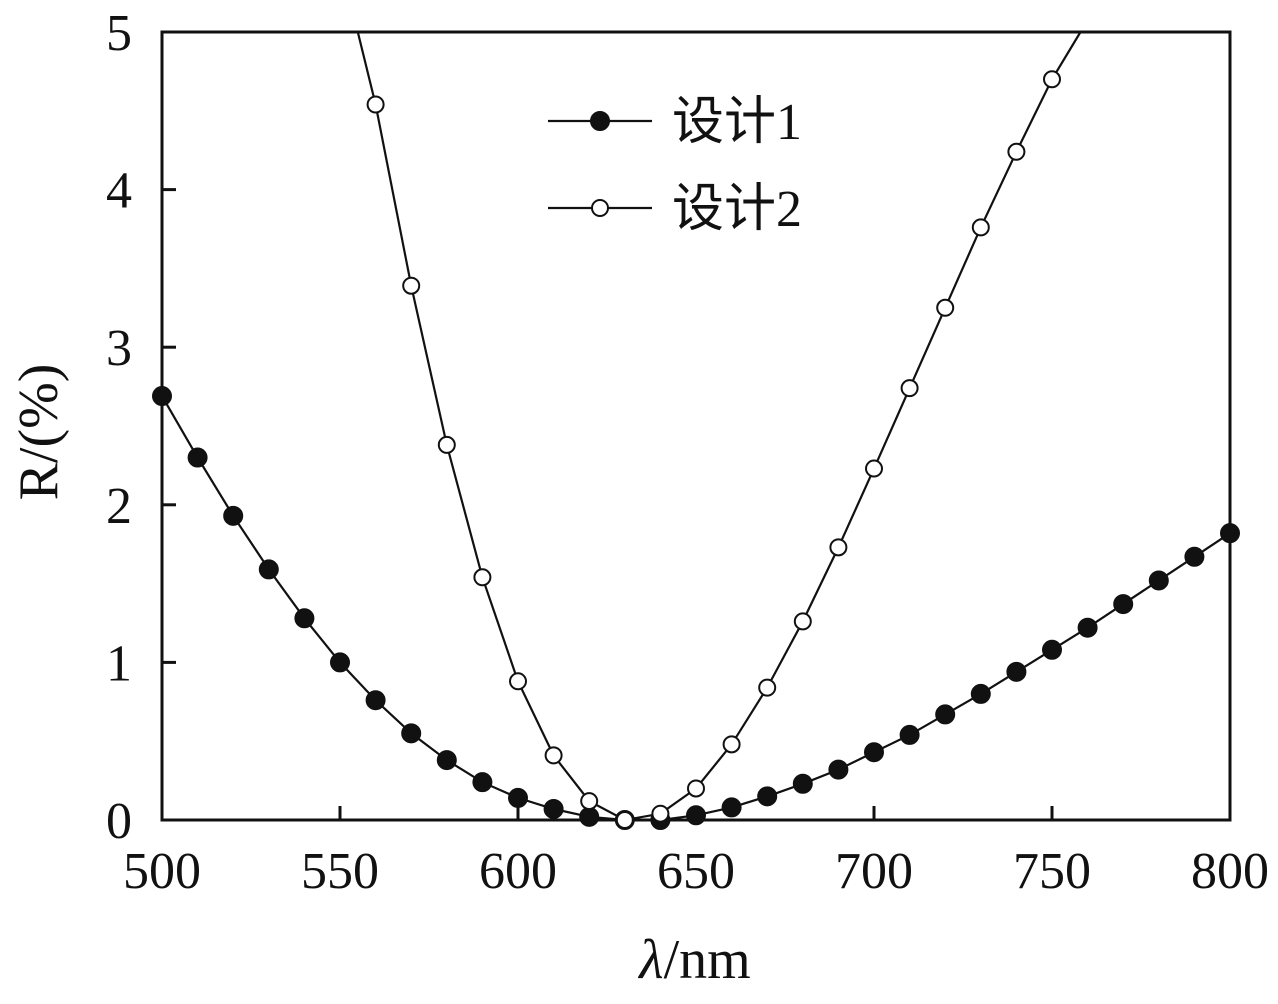  Describe the element at coordinates (119, 821) in the screenshot. I see `y-tick-label-0: 0` at that location.